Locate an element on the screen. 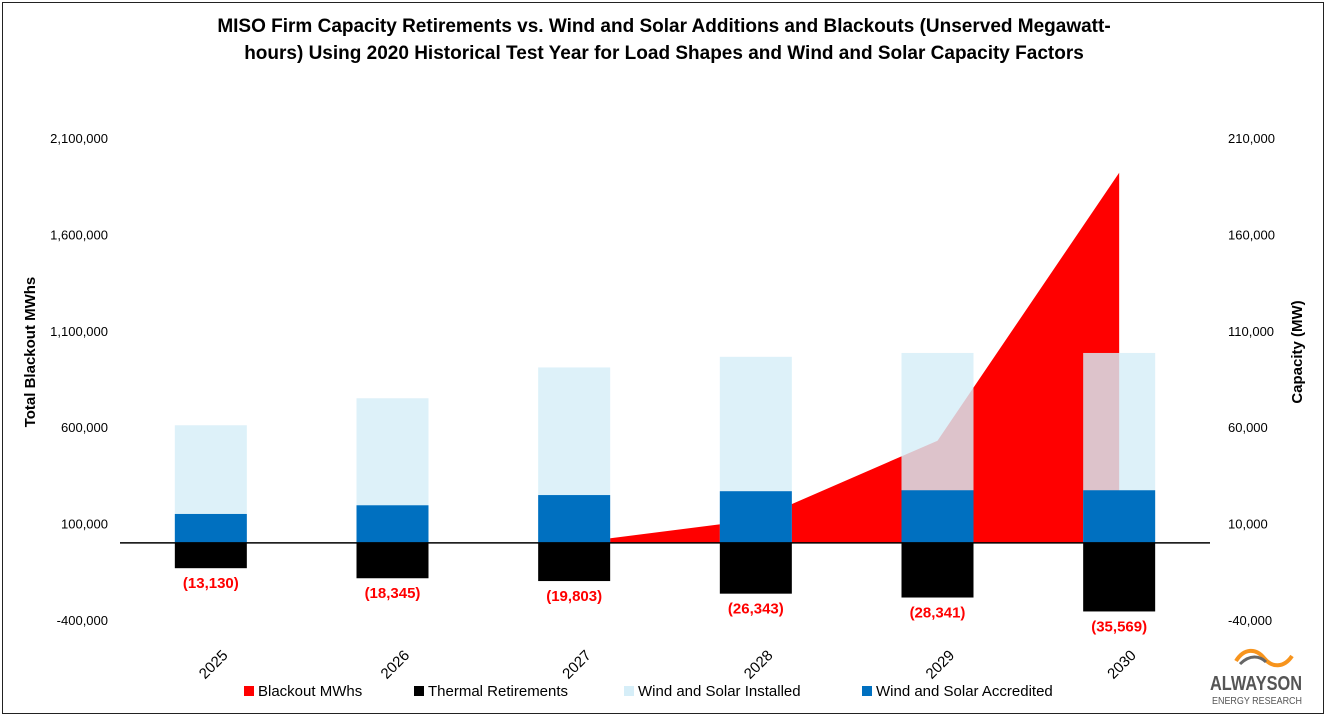 The image size is (1328, 718). retirement-bar-2029 is located at coordinates (937, 570).